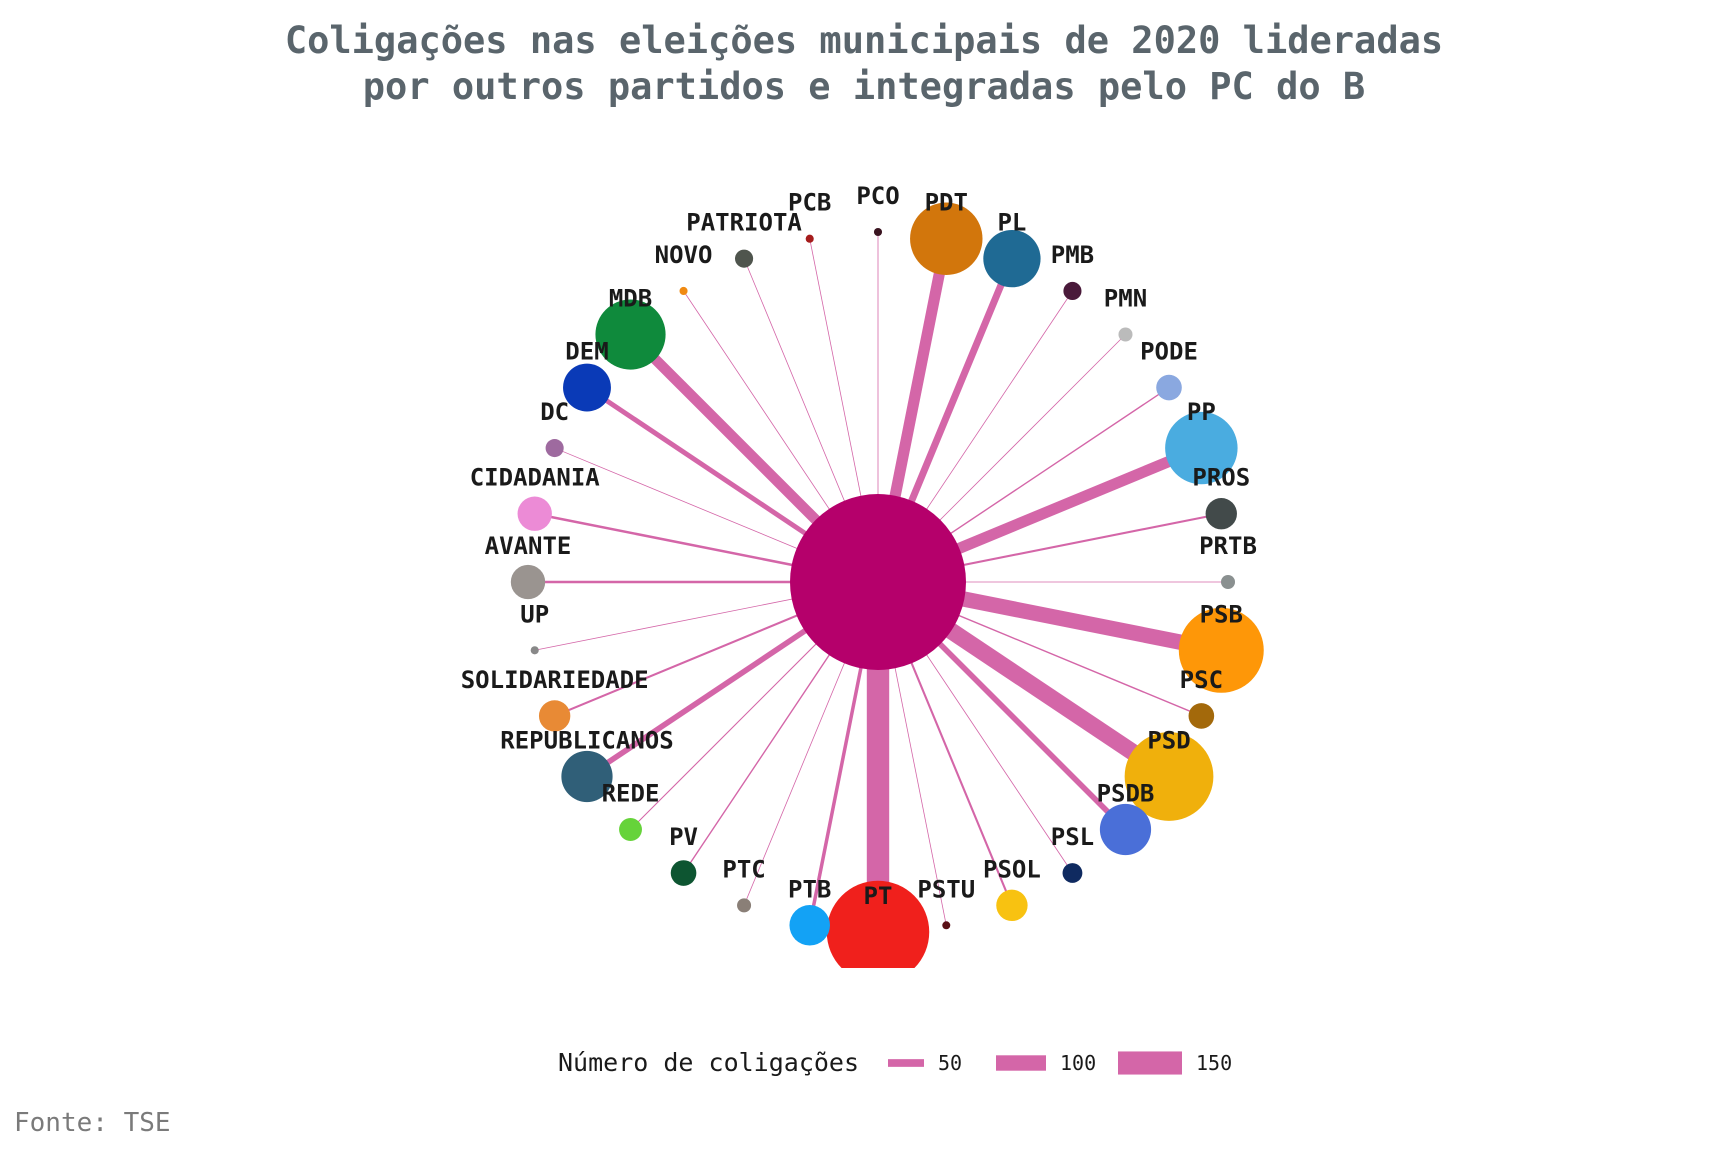 Image resolution: width=1728 pixels, height=1152 pixels. Describe the element at coordinates (1228, 546) in the screenshot. I see `node-label-prtb: PRTB` at that location.